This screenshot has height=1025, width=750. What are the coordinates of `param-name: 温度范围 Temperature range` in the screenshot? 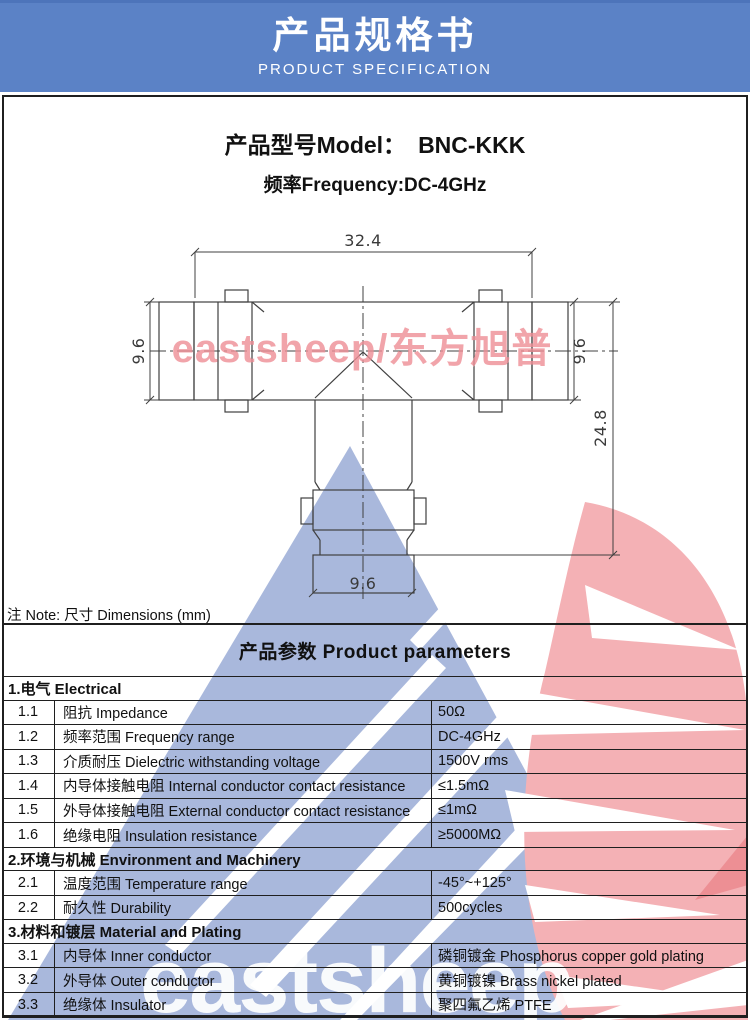 It's located at (243, 883).